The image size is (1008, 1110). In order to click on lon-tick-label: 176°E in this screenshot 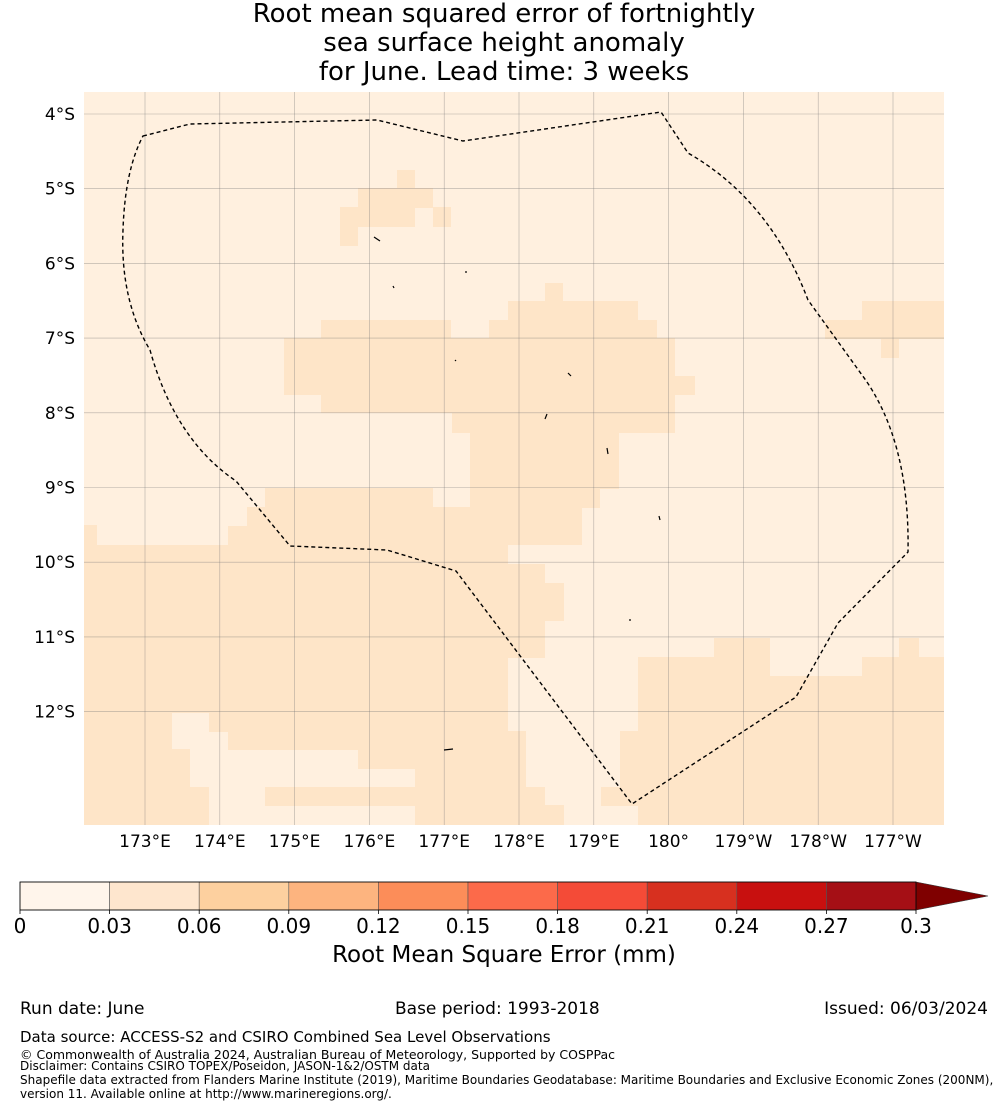, I will do `click(370, 842)`.